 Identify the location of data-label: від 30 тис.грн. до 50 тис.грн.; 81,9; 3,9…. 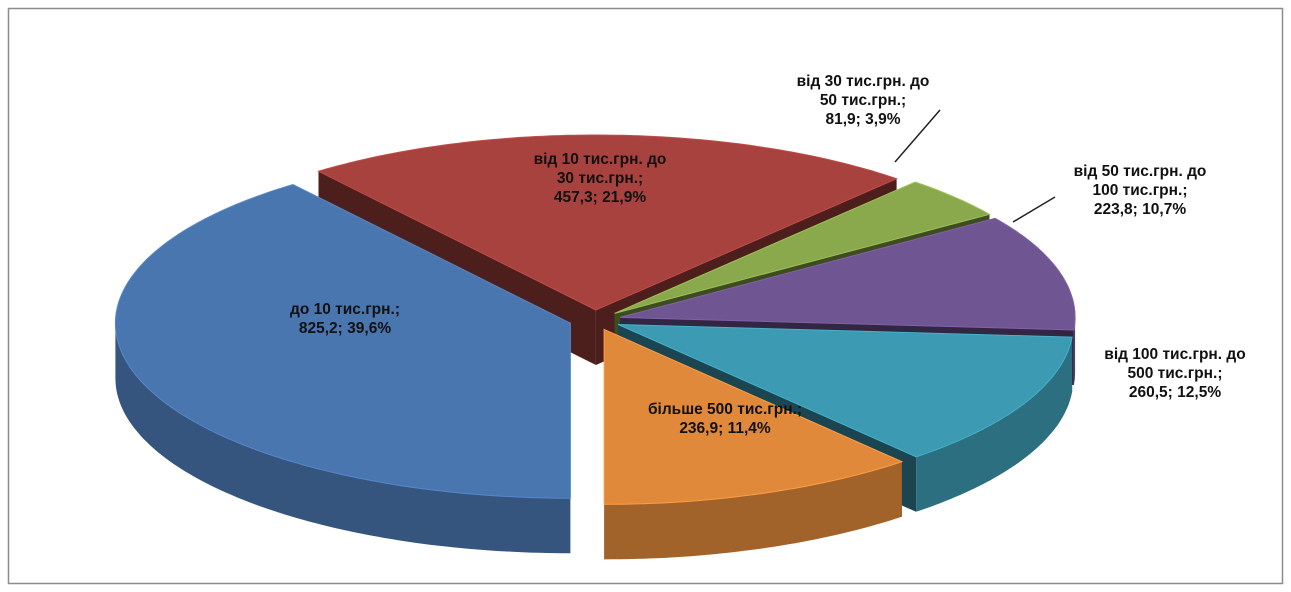
(863, 100).